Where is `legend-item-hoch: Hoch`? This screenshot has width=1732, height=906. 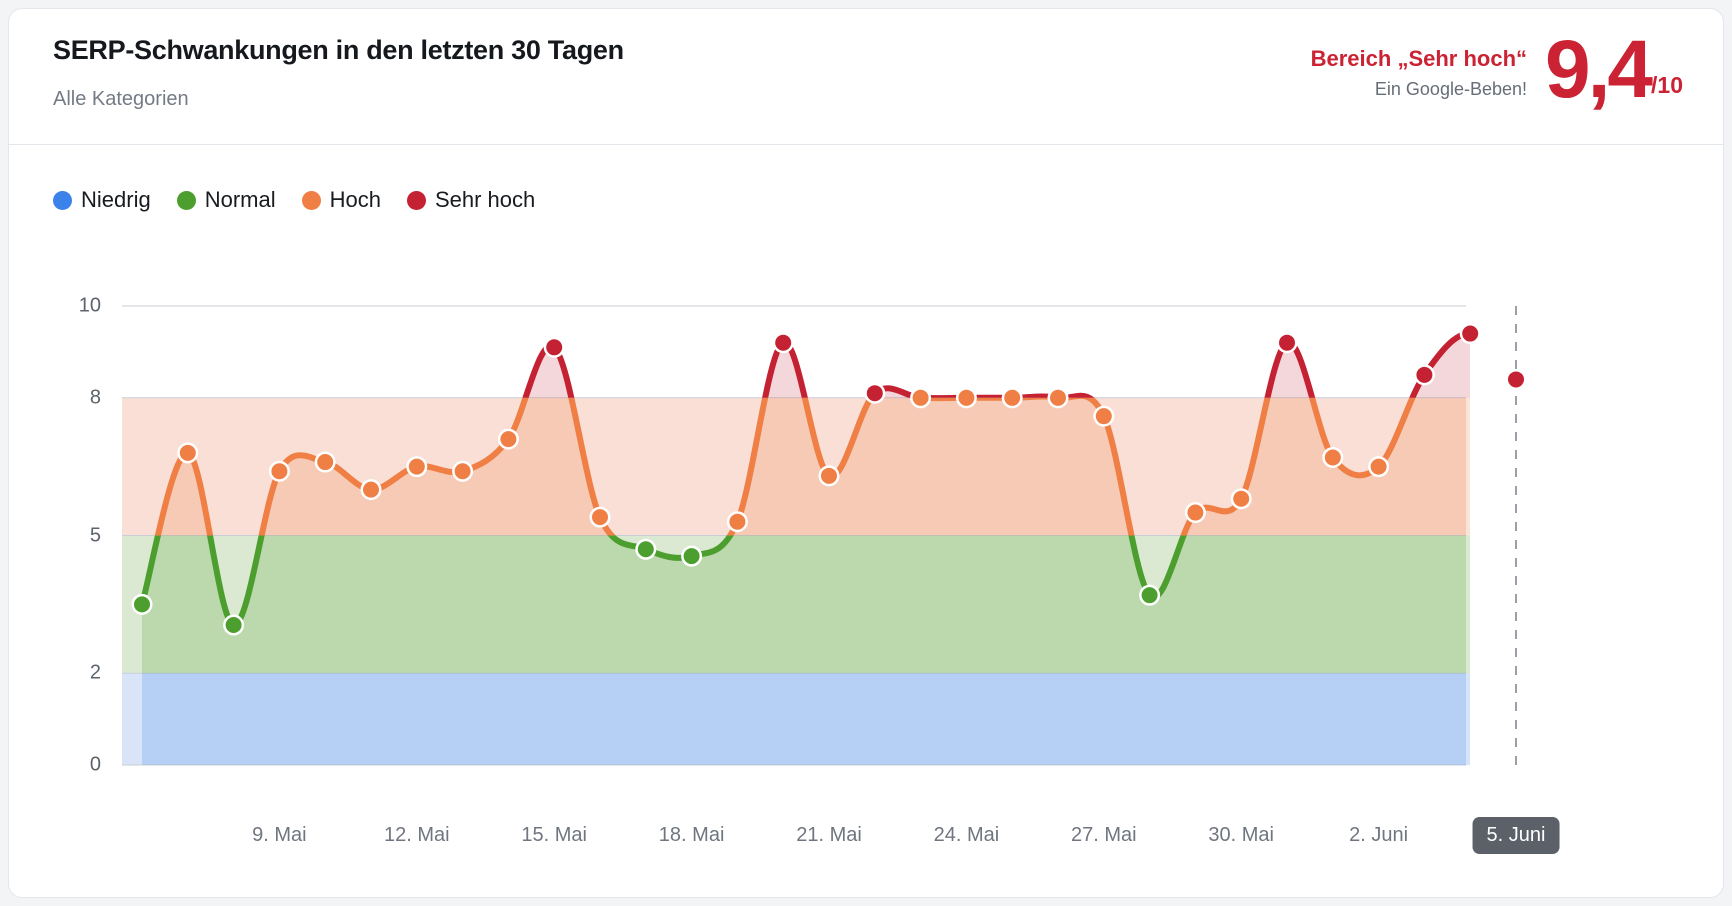 legend-item-hoch: Hoch is located at coordinates (341, 200).